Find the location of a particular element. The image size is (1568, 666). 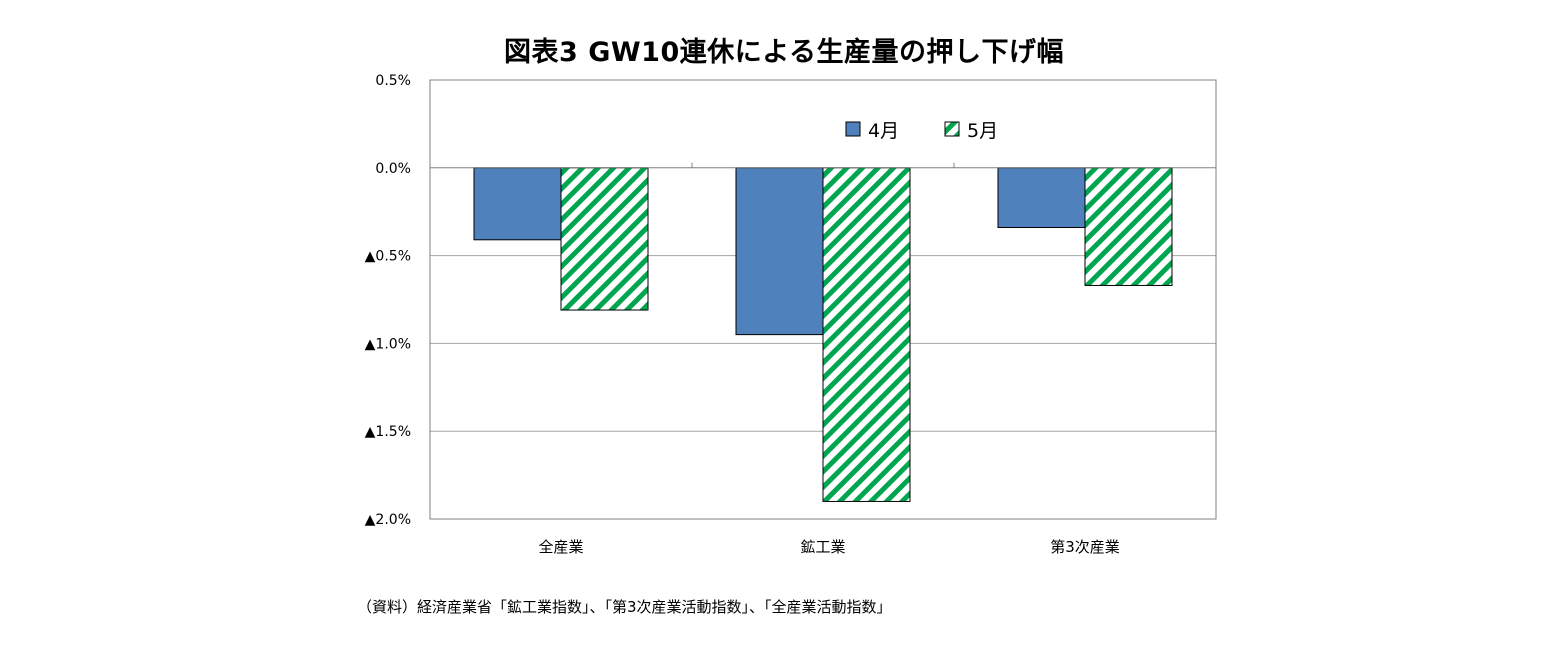

y-tick-label: ▲1.0% is located at coordinates (388, 344).